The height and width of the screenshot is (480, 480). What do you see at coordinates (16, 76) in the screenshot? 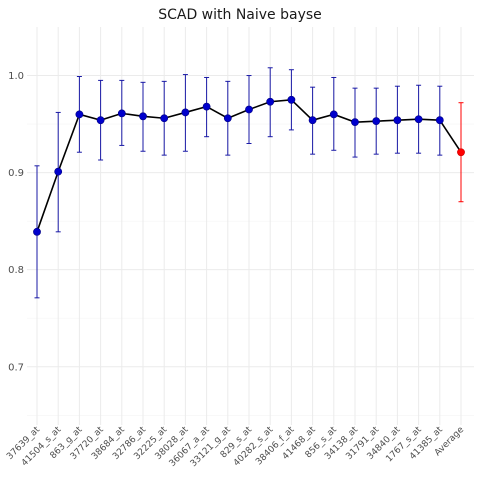
I see `y-tick-label: 1.0` at bounding box center [16, 76].